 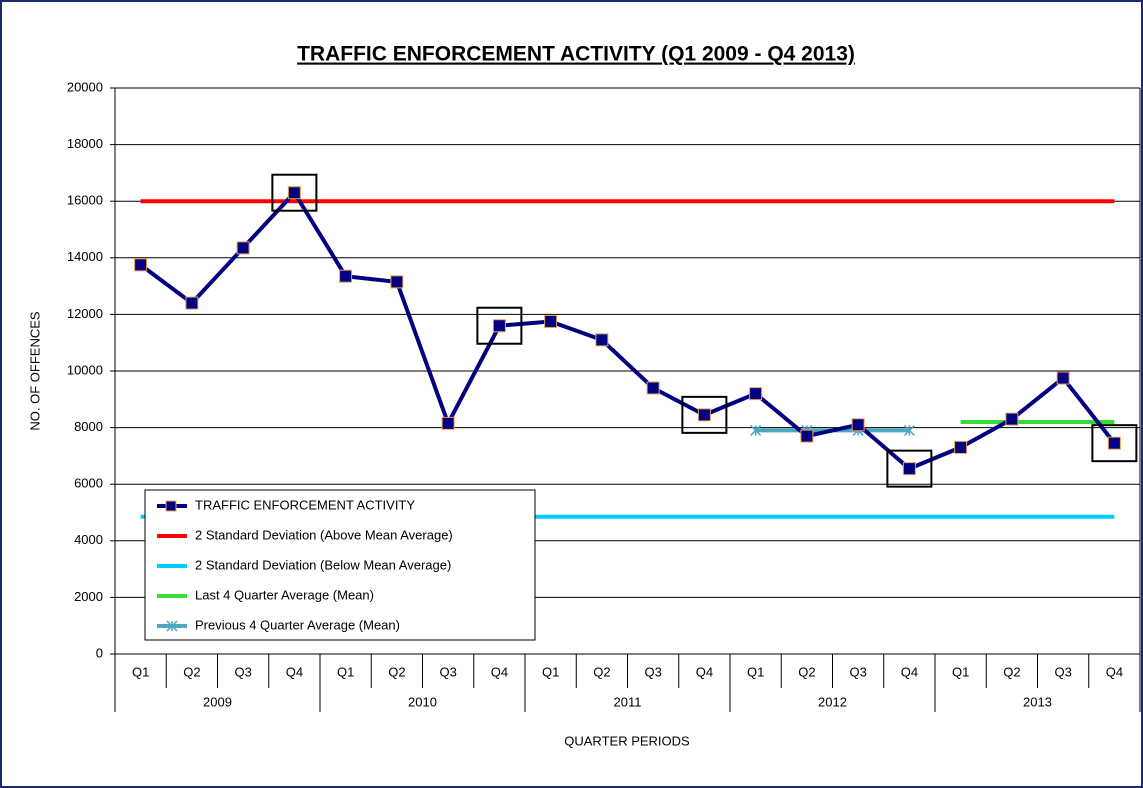 I want to click on legend-label: Last 4 Quarter Average (Mean), so click(x=284, y=594).